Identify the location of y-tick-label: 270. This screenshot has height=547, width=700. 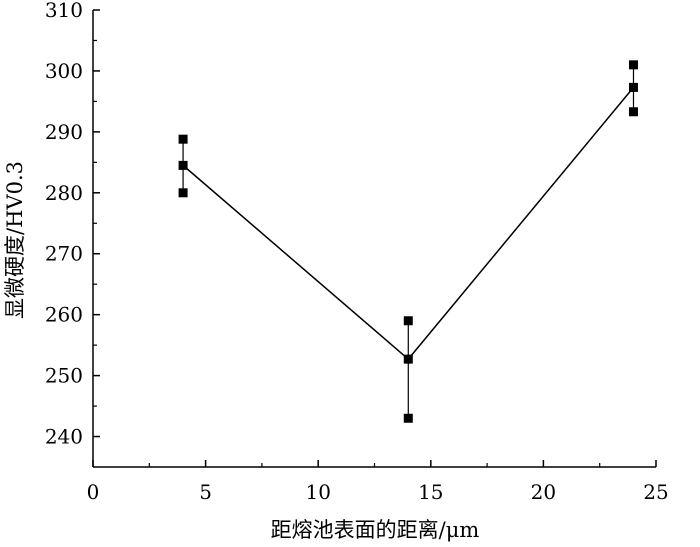
(64, 254).